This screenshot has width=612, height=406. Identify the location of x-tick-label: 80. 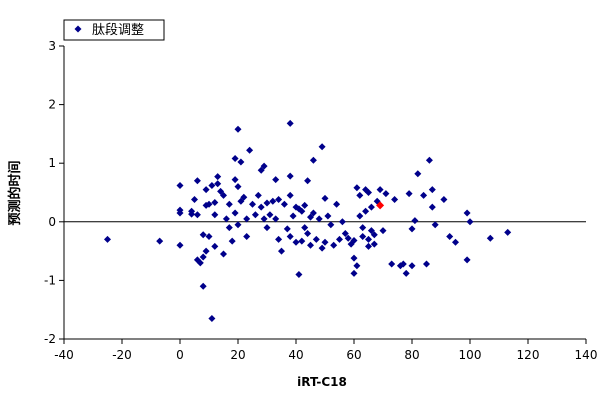
(411, 355).